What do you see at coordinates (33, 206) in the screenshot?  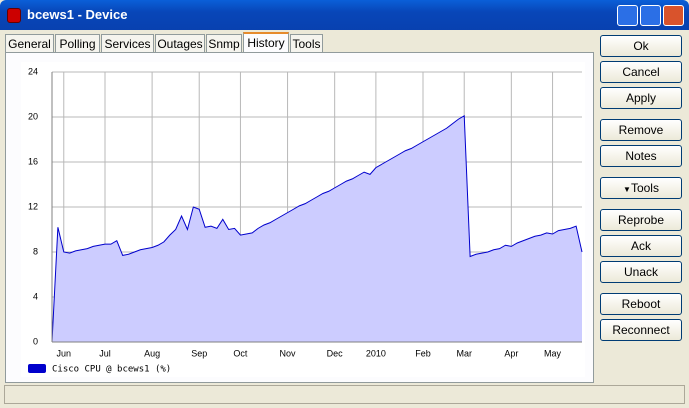 I see `y-tick-label: 12` at bounding box center [33, 206].